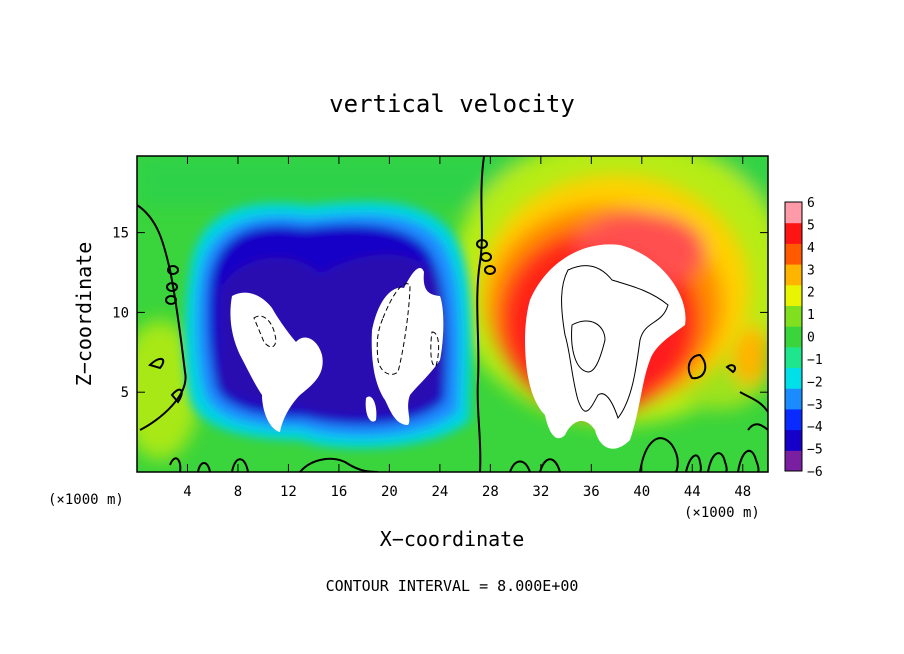  What do you see at coordinates (815, 405) in the screenshot?
I see `colorbar-label: −3` at bounding box center [815, 405].